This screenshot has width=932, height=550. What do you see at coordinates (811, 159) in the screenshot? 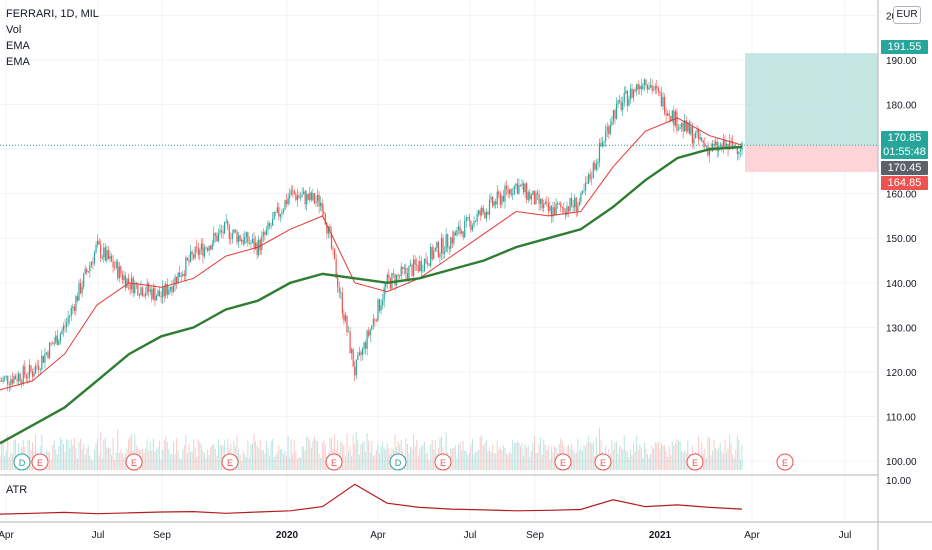
I see `stop-zone` at bounding box center [811, 159].